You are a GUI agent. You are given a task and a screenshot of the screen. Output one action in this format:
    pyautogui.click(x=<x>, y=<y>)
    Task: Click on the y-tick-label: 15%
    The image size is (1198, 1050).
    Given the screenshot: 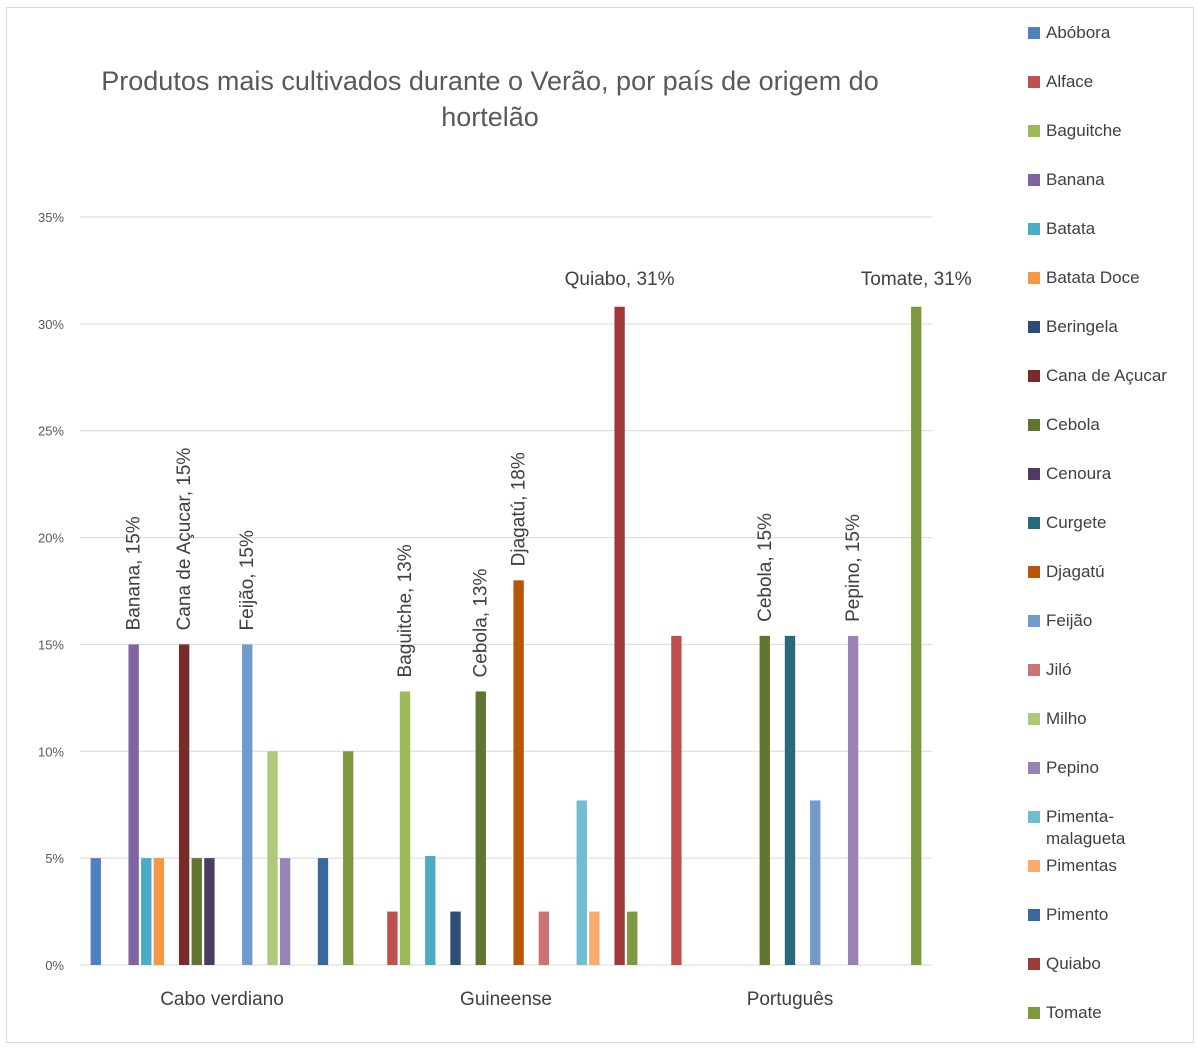 What is the action you would take?
    pyautogui.click(x=51, y=644)
    